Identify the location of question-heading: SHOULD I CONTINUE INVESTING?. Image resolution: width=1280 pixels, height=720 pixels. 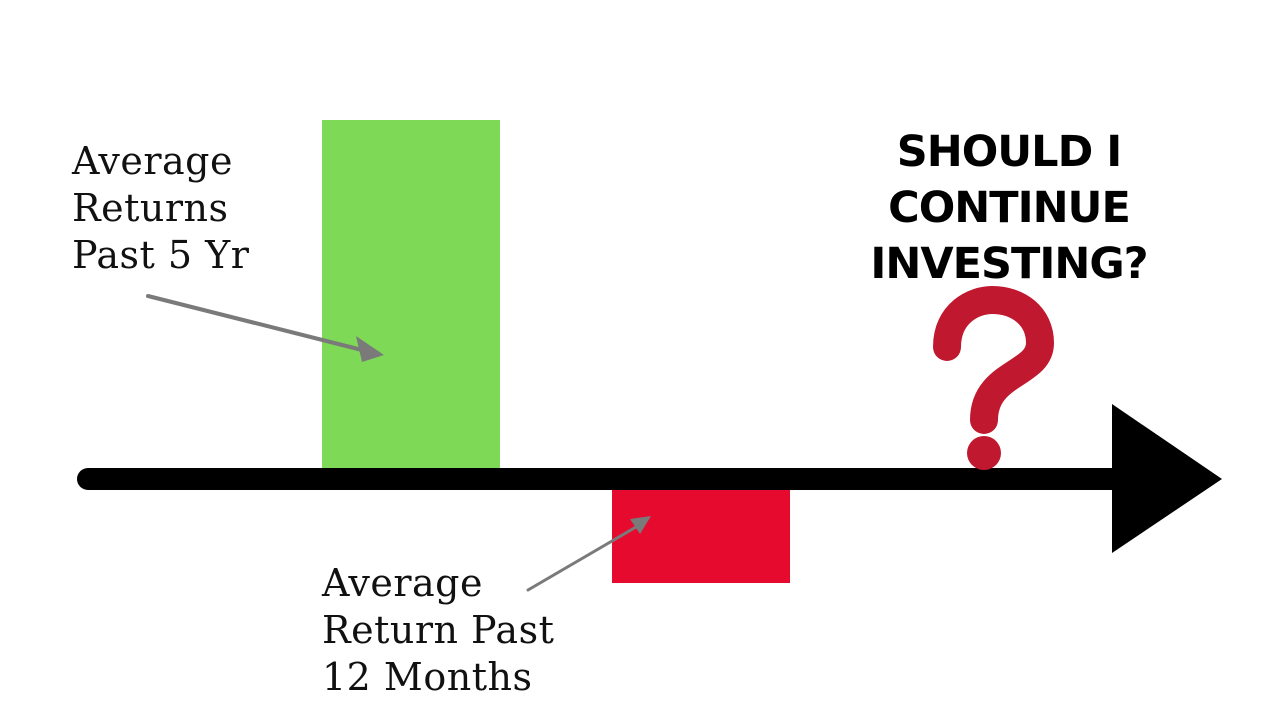
(1009, 208).